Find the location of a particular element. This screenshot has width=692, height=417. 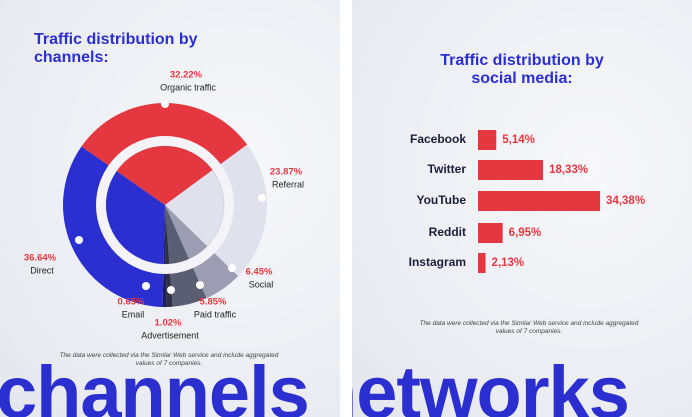

value-label: 23.87% is located at coordinates (286, 172).